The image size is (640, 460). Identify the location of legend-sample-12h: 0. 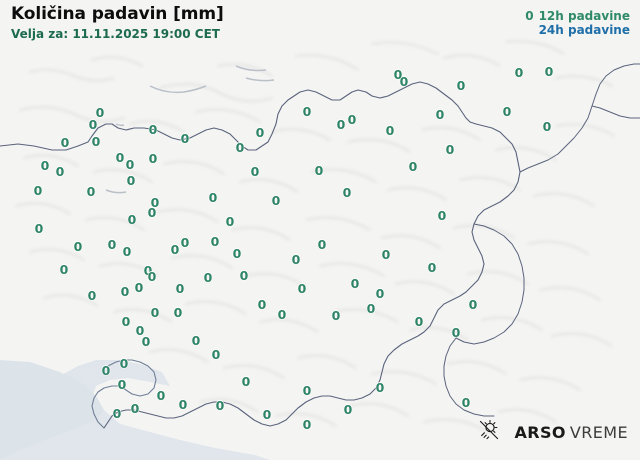
(529, 16).